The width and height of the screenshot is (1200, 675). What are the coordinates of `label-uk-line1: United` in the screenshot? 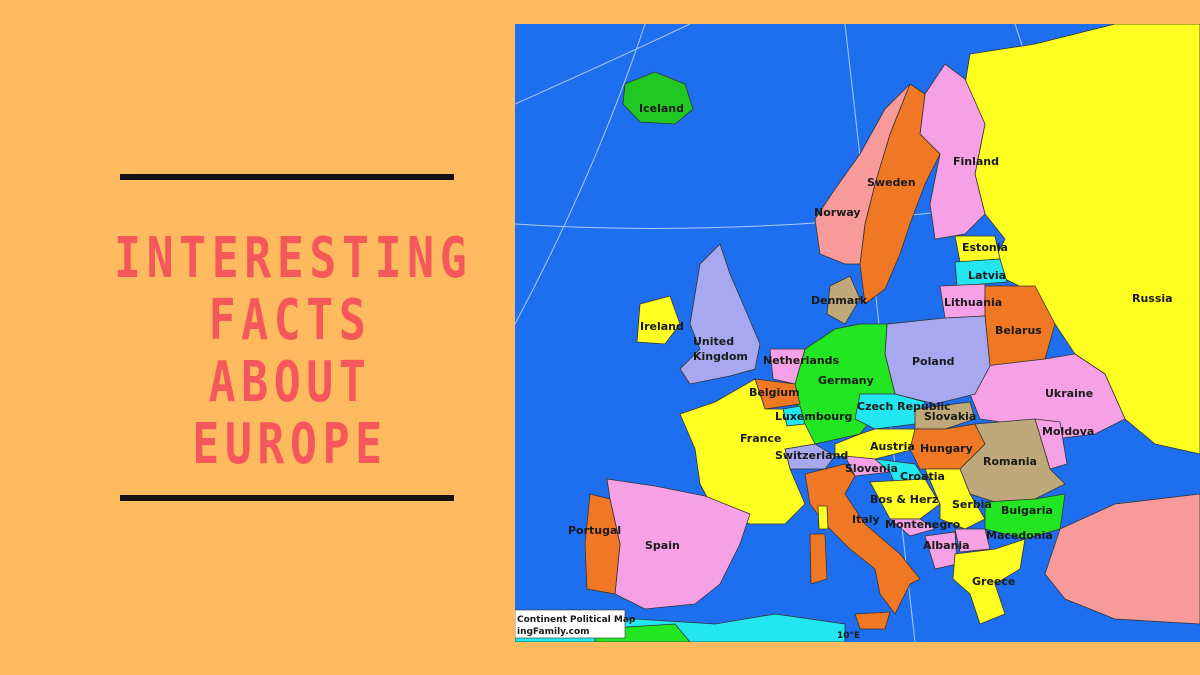 It's located at (713, 341).